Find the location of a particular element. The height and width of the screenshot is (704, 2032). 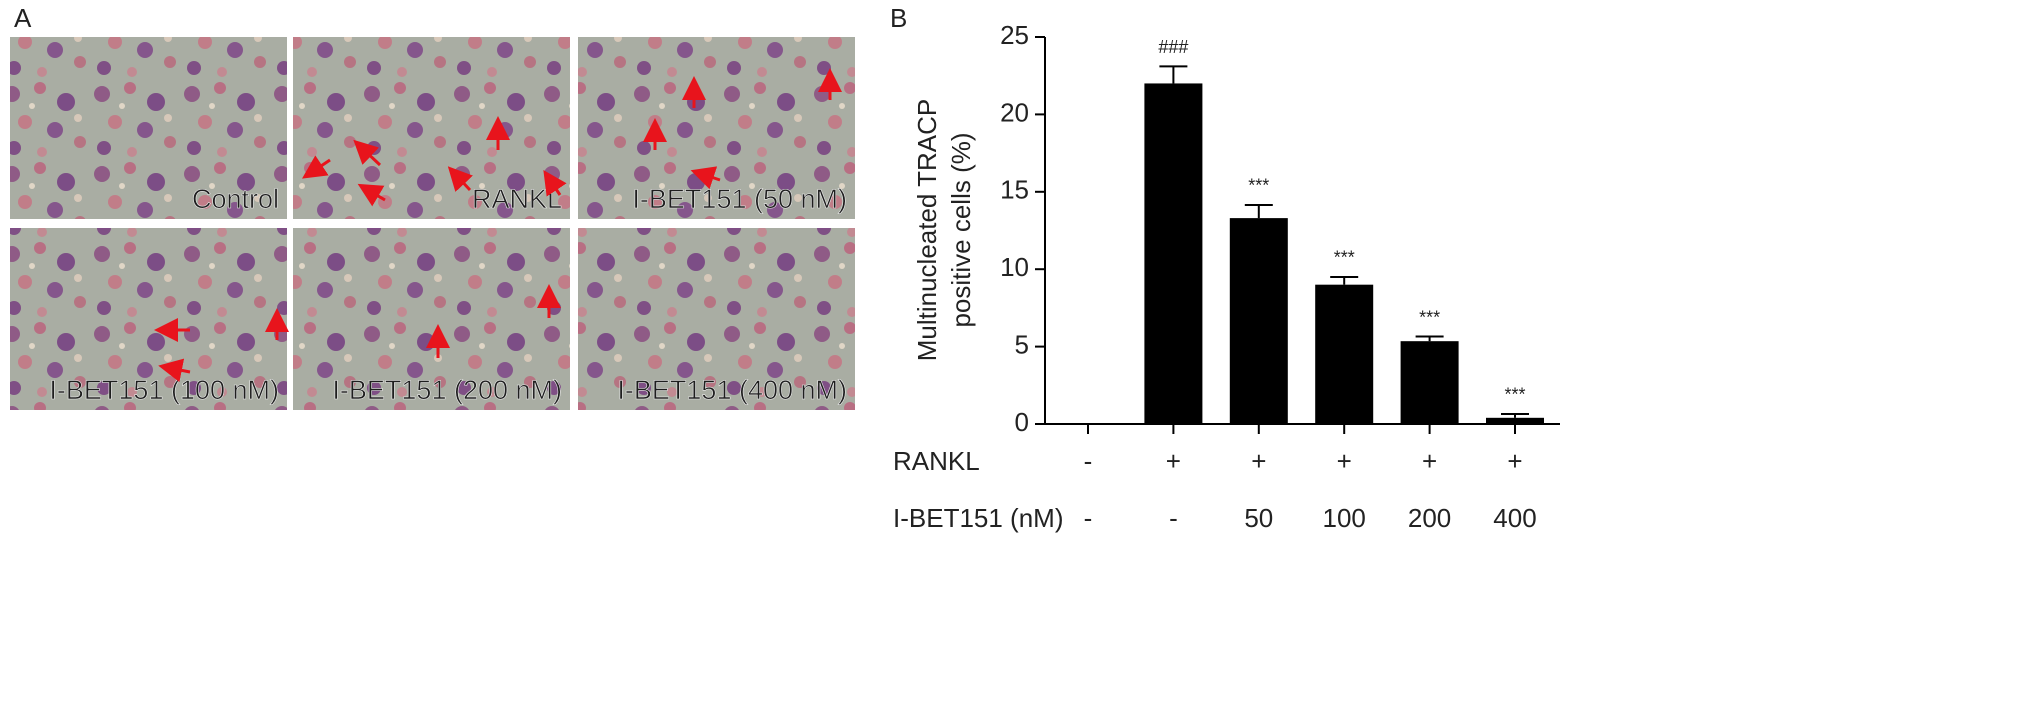

y-tick-label: 10 is located at coordinates (1014, 267).